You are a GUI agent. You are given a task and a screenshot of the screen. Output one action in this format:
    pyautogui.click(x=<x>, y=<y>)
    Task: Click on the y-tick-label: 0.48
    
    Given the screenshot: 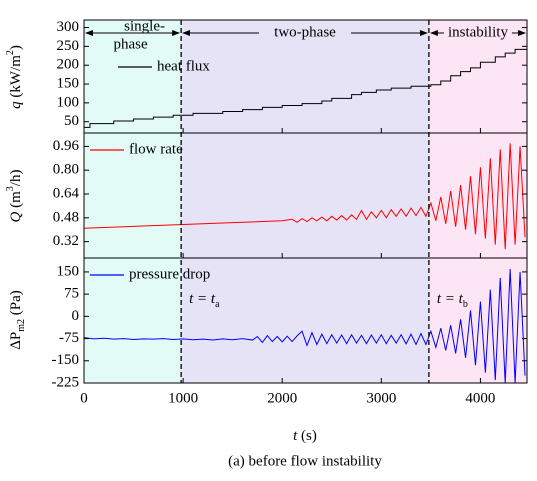 What is the action you would take?
    pyautogui.click(x=66, y=217)
    